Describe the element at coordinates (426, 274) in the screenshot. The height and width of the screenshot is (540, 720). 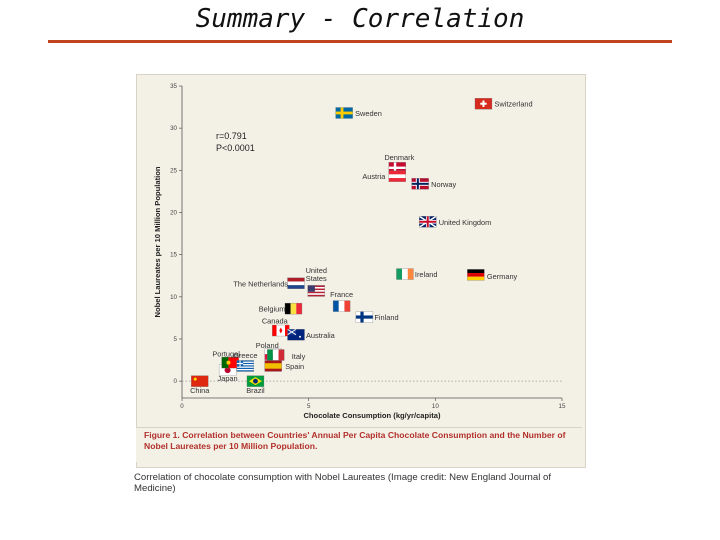
I see `point-label-ireland: Ireland` at that location.